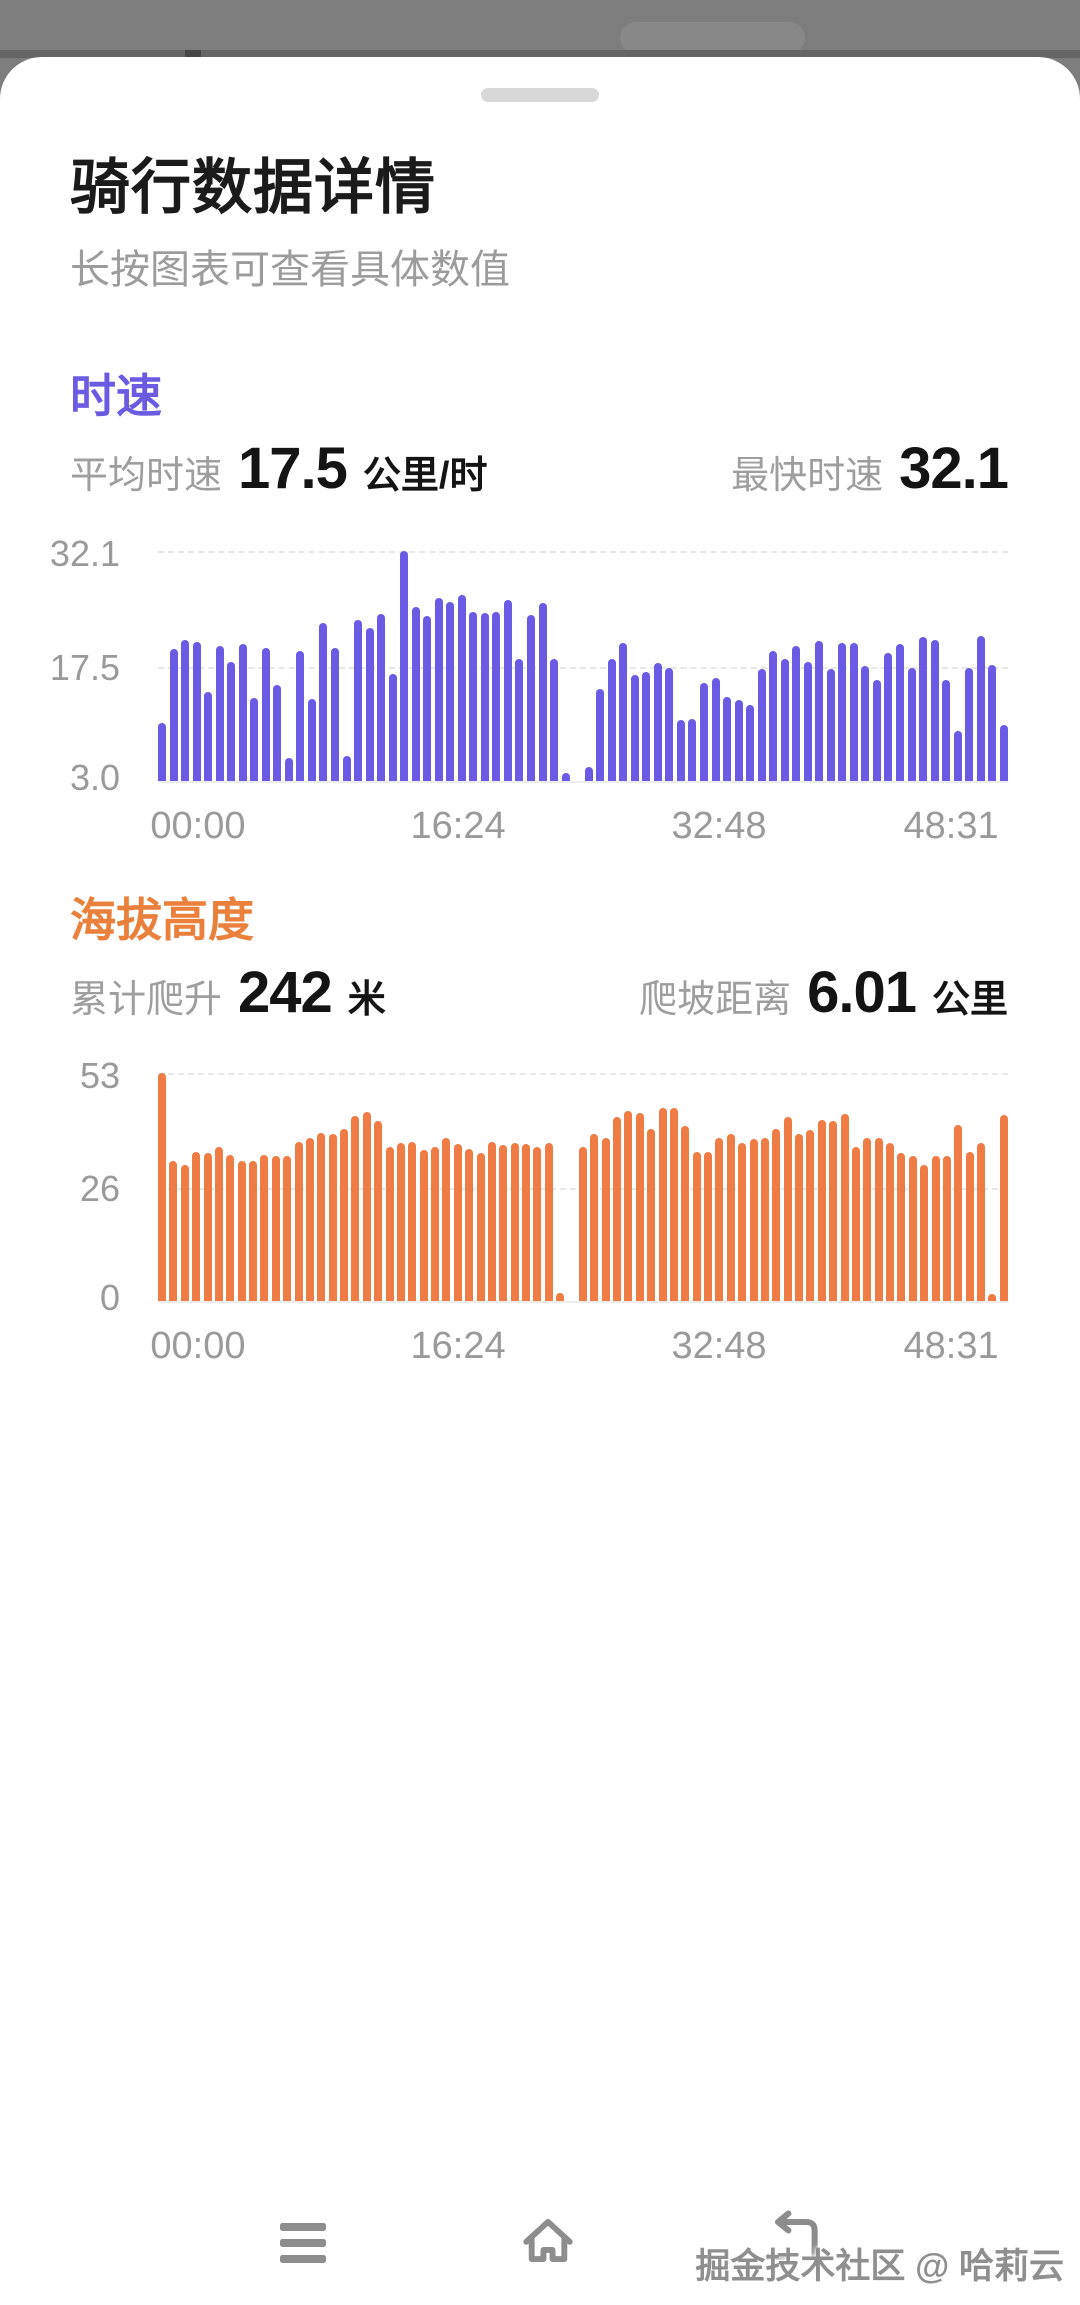  I want to click on drag-handle, so click(540, 95).